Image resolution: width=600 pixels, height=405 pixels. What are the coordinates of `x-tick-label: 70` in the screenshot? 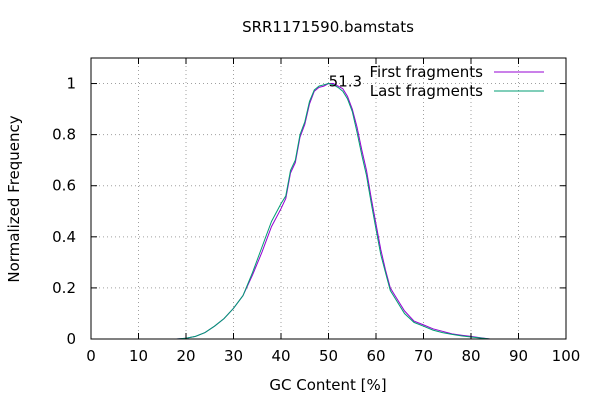 It's located at (423, 356).